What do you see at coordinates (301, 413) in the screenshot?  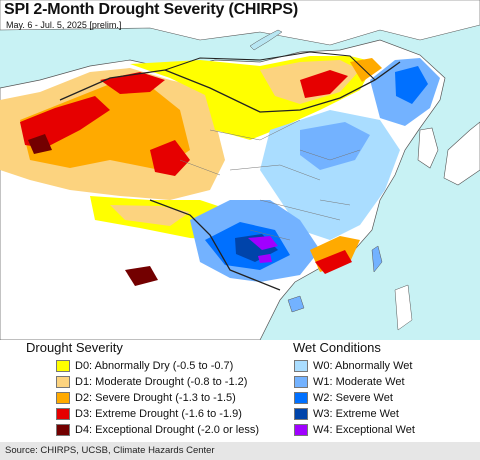 I see `legend-swatch-w3` at bounding box center [301, 413].